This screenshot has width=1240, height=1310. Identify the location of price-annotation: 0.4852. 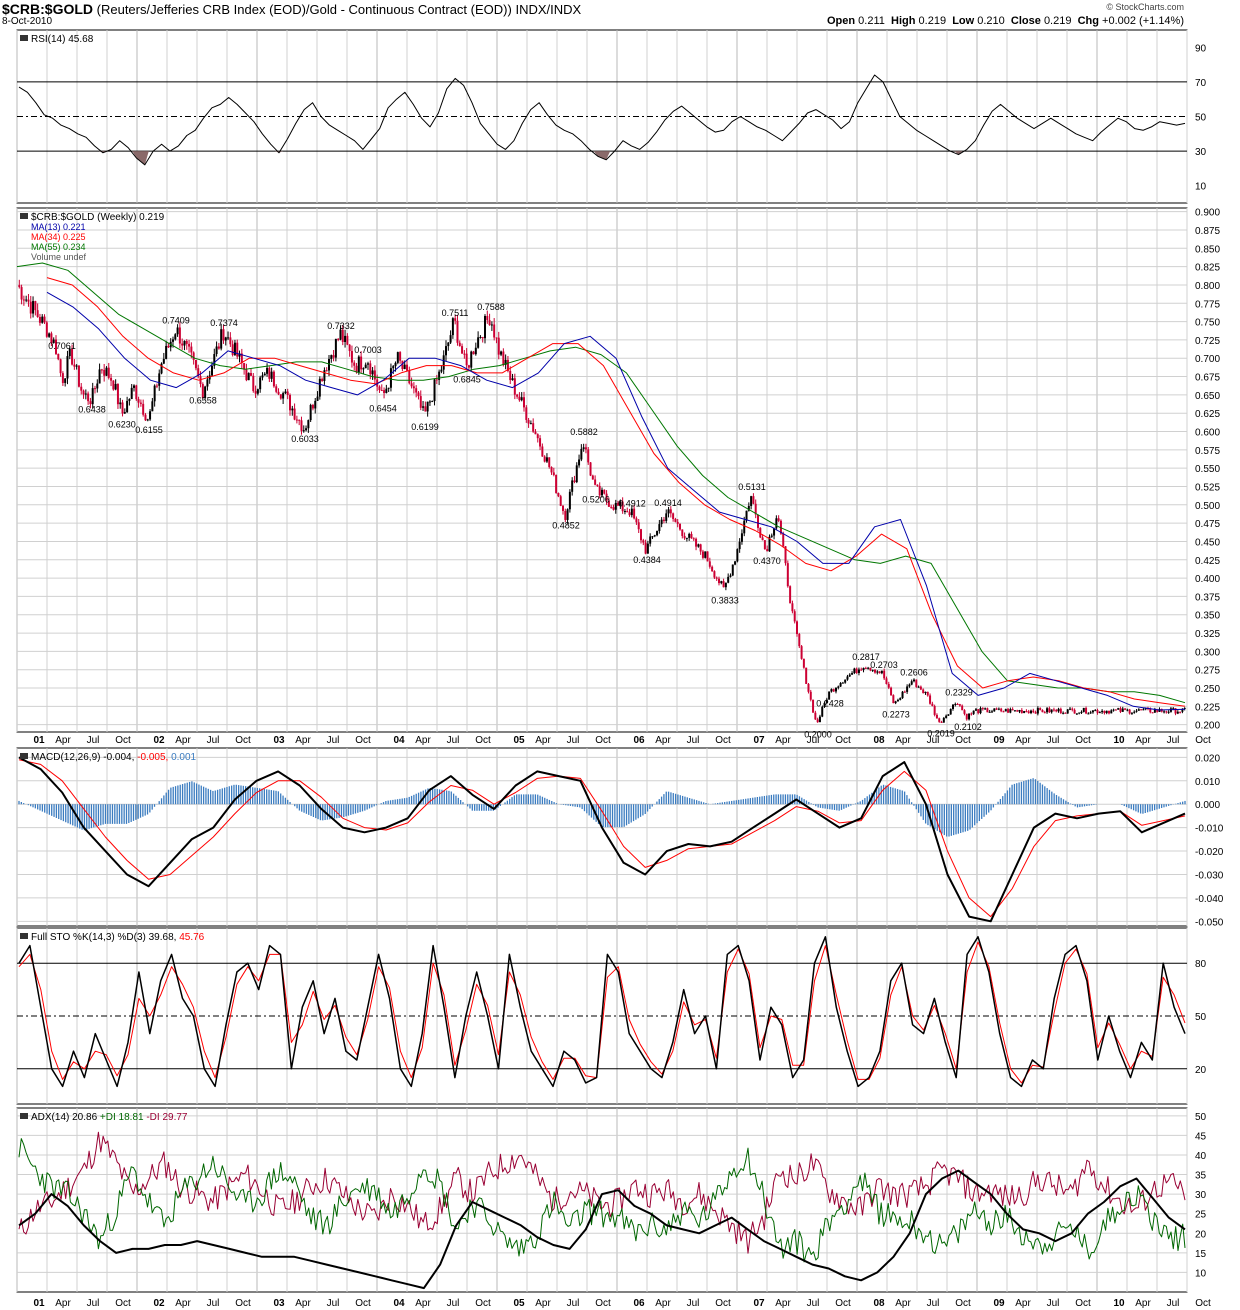
(566, 526).